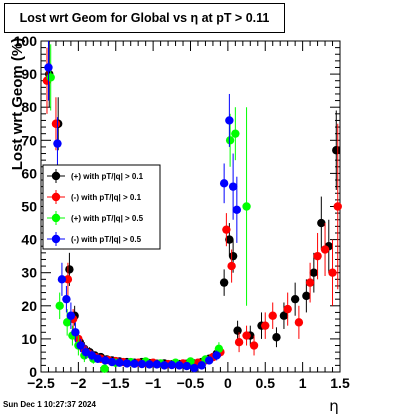 This screenshot has height=414, width=400. What do you see at coordinates (29, 74) in the screenshot?
I see `y-tick-label: 90` at bounding box center [29, 74].